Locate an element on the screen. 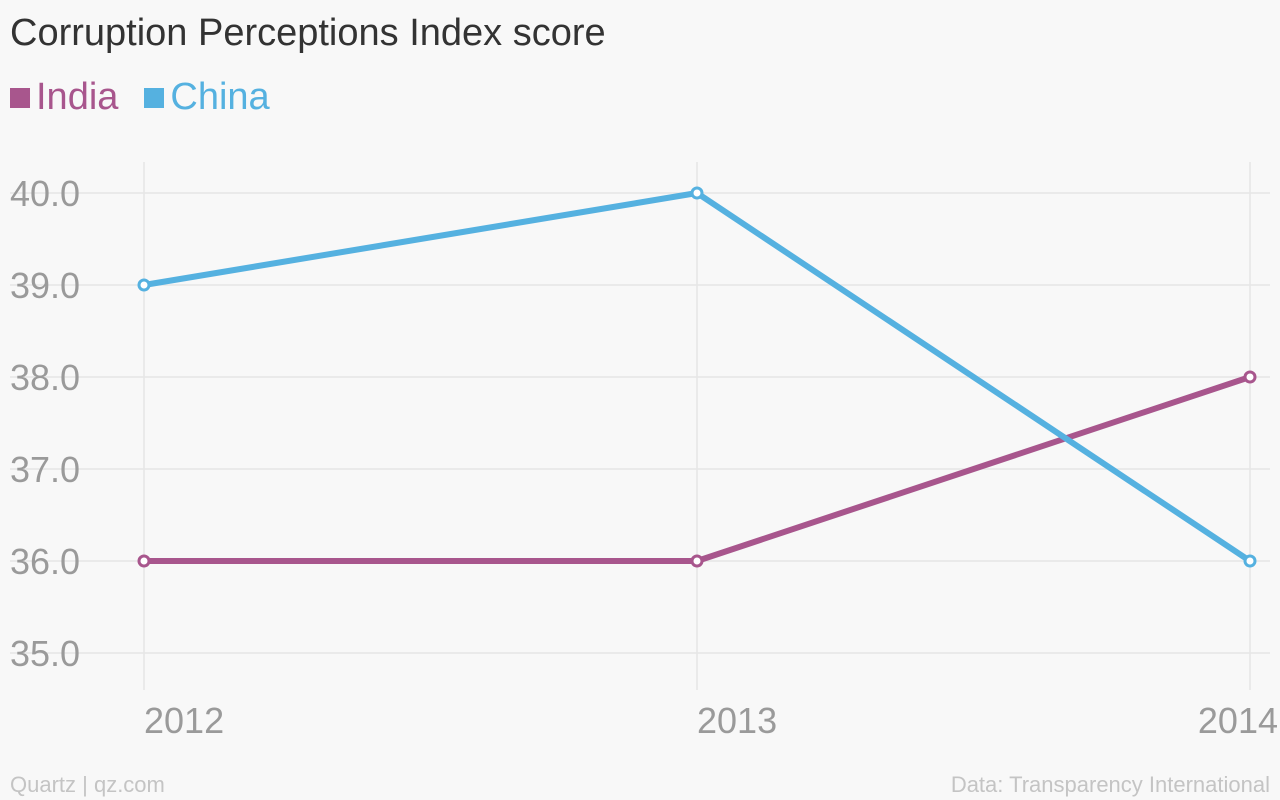 This screenshot has width=1280, height=800. legend-item-china: China is located at coordinates (207, 97).